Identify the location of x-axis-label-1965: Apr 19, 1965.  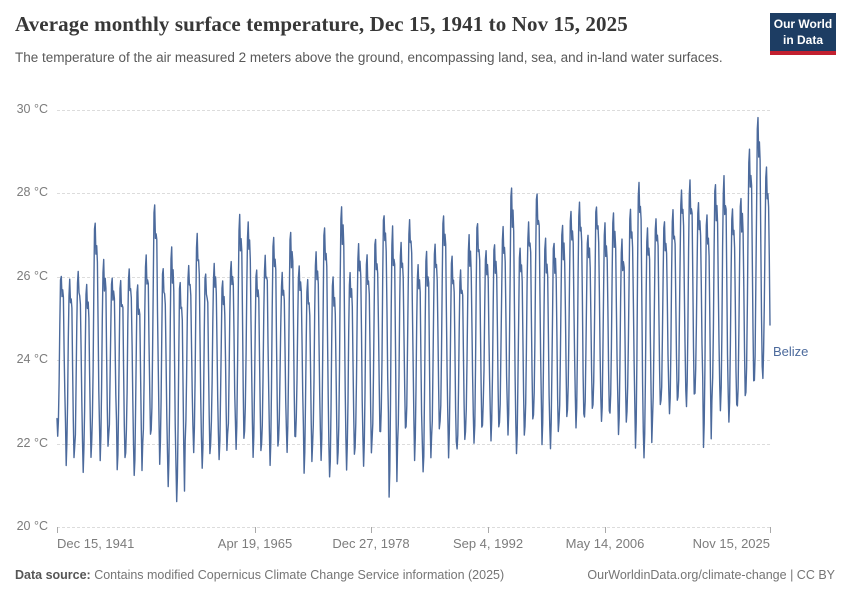
(255, 543).